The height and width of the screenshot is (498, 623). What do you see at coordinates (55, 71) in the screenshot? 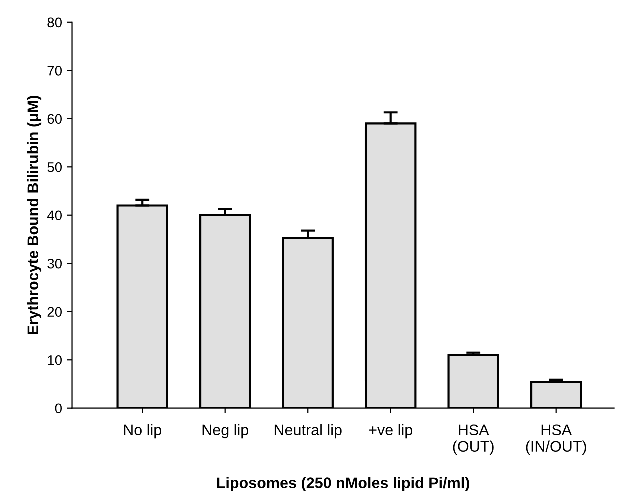
I see `y-tick-label: 70` at bounding box center [55, 71].